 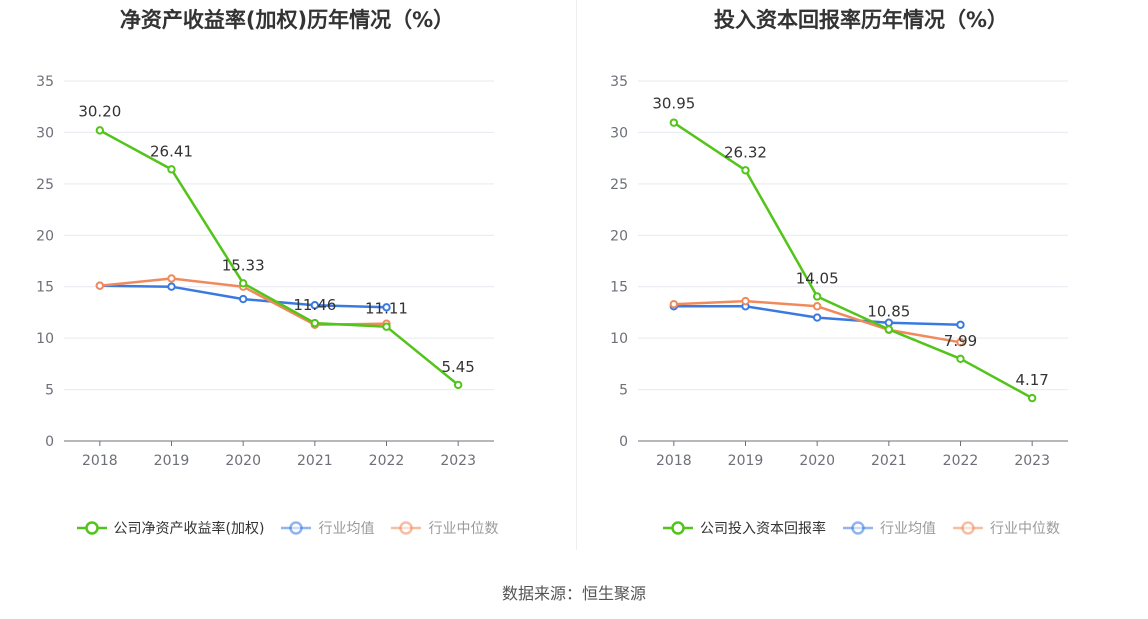 I want to click on data-label: 11.46, so click(x=314, y=305).